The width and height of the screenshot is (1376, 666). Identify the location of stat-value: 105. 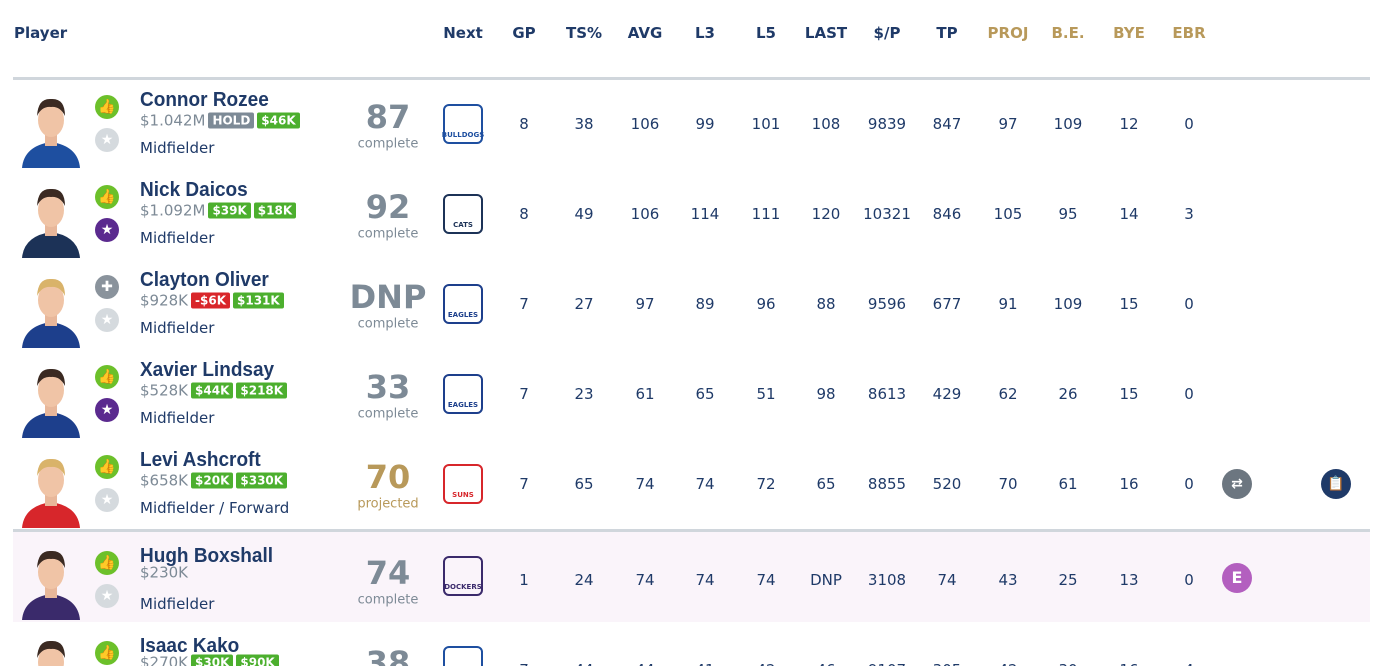
(1008, 214).